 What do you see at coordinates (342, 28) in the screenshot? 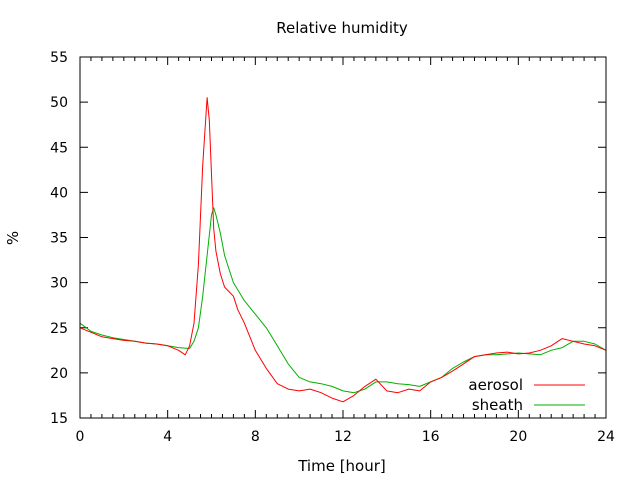
I see `chart-title: Relative humidity` at bounding box center [342, 28].